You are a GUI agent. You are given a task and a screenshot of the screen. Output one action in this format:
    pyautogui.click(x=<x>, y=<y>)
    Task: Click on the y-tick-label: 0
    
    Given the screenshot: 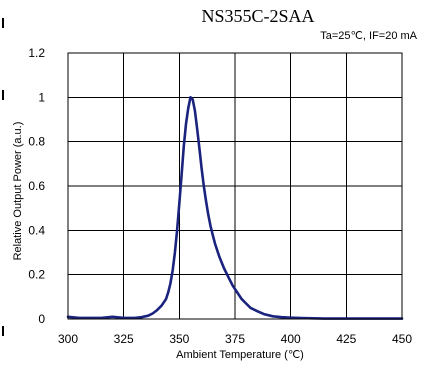 What is the action you would take?
    pyautogui.click(x=41, y=319)
    